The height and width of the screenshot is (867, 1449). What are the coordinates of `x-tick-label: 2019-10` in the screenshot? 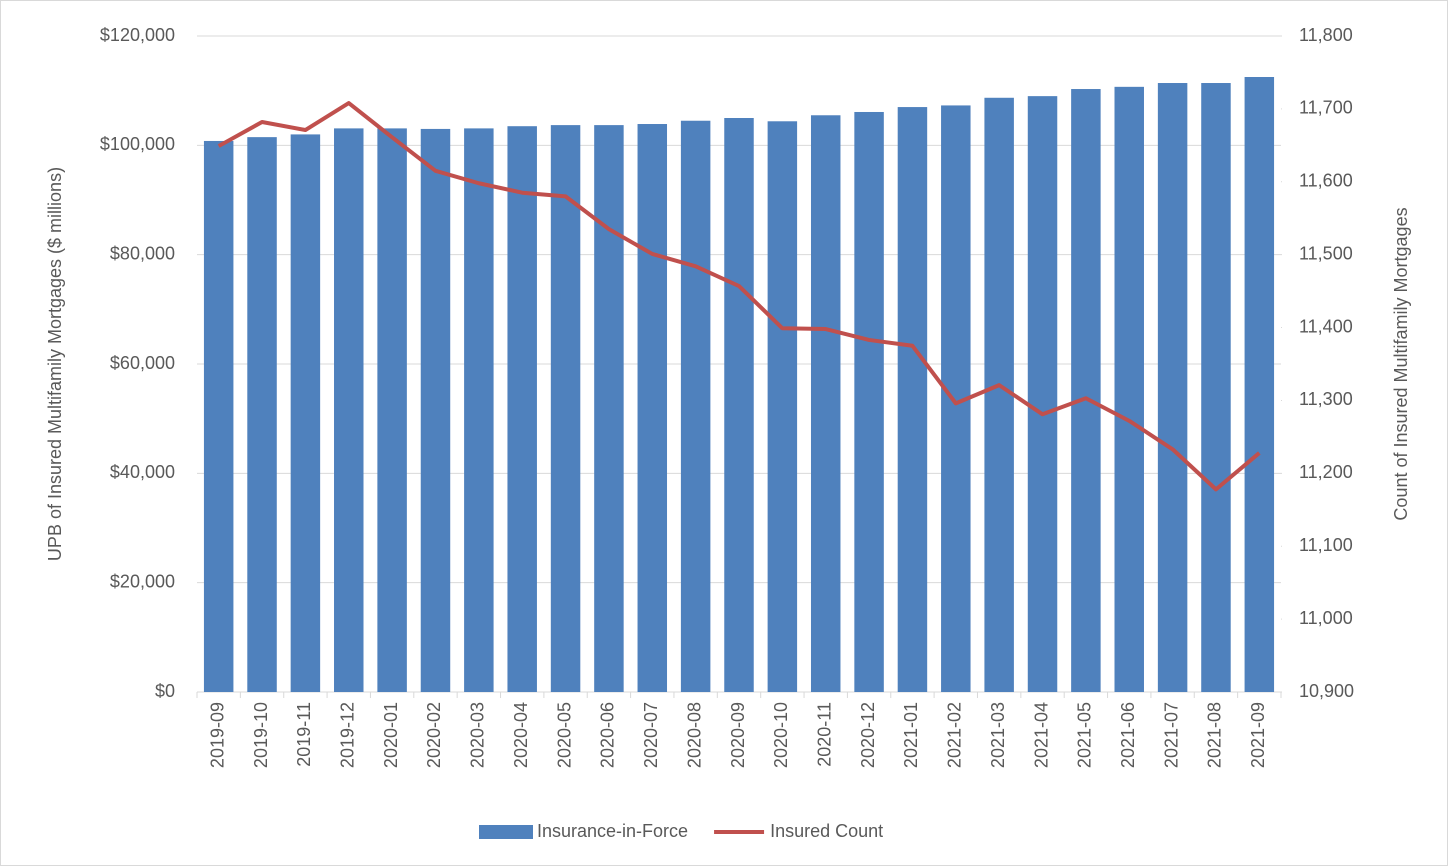 It's located at (261, 735).